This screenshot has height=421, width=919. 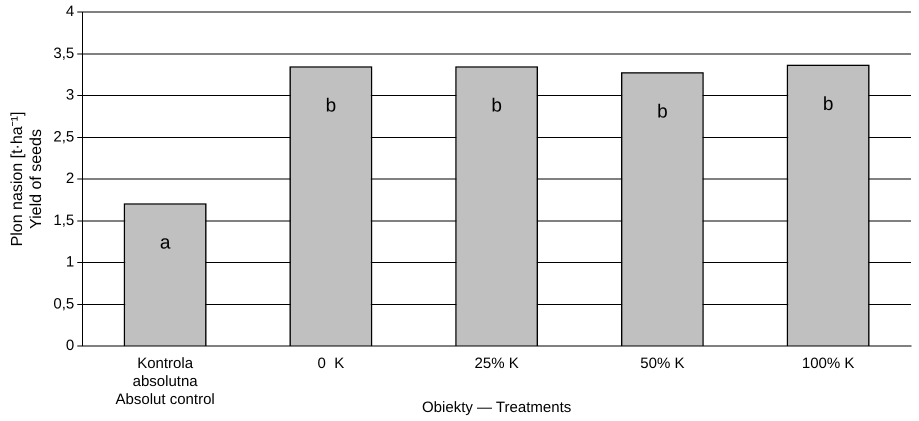 What do you see at coordinates (165, 243) in the screenshot?
I see `annotation: a` at bounding box center [165, 243].